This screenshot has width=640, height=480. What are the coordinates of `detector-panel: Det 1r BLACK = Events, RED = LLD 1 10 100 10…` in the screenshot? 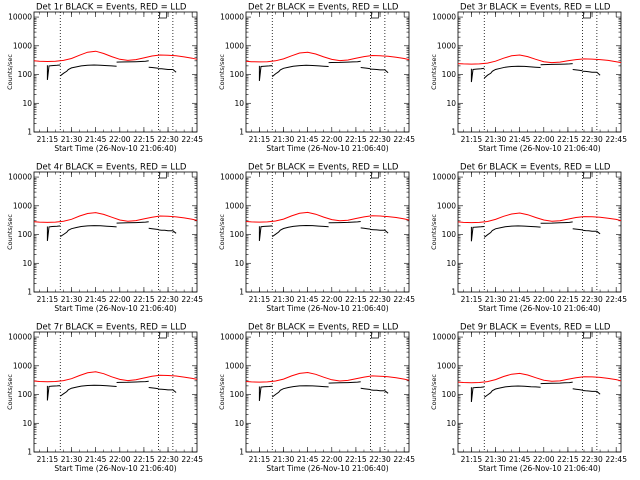 It's located at (104, 78).